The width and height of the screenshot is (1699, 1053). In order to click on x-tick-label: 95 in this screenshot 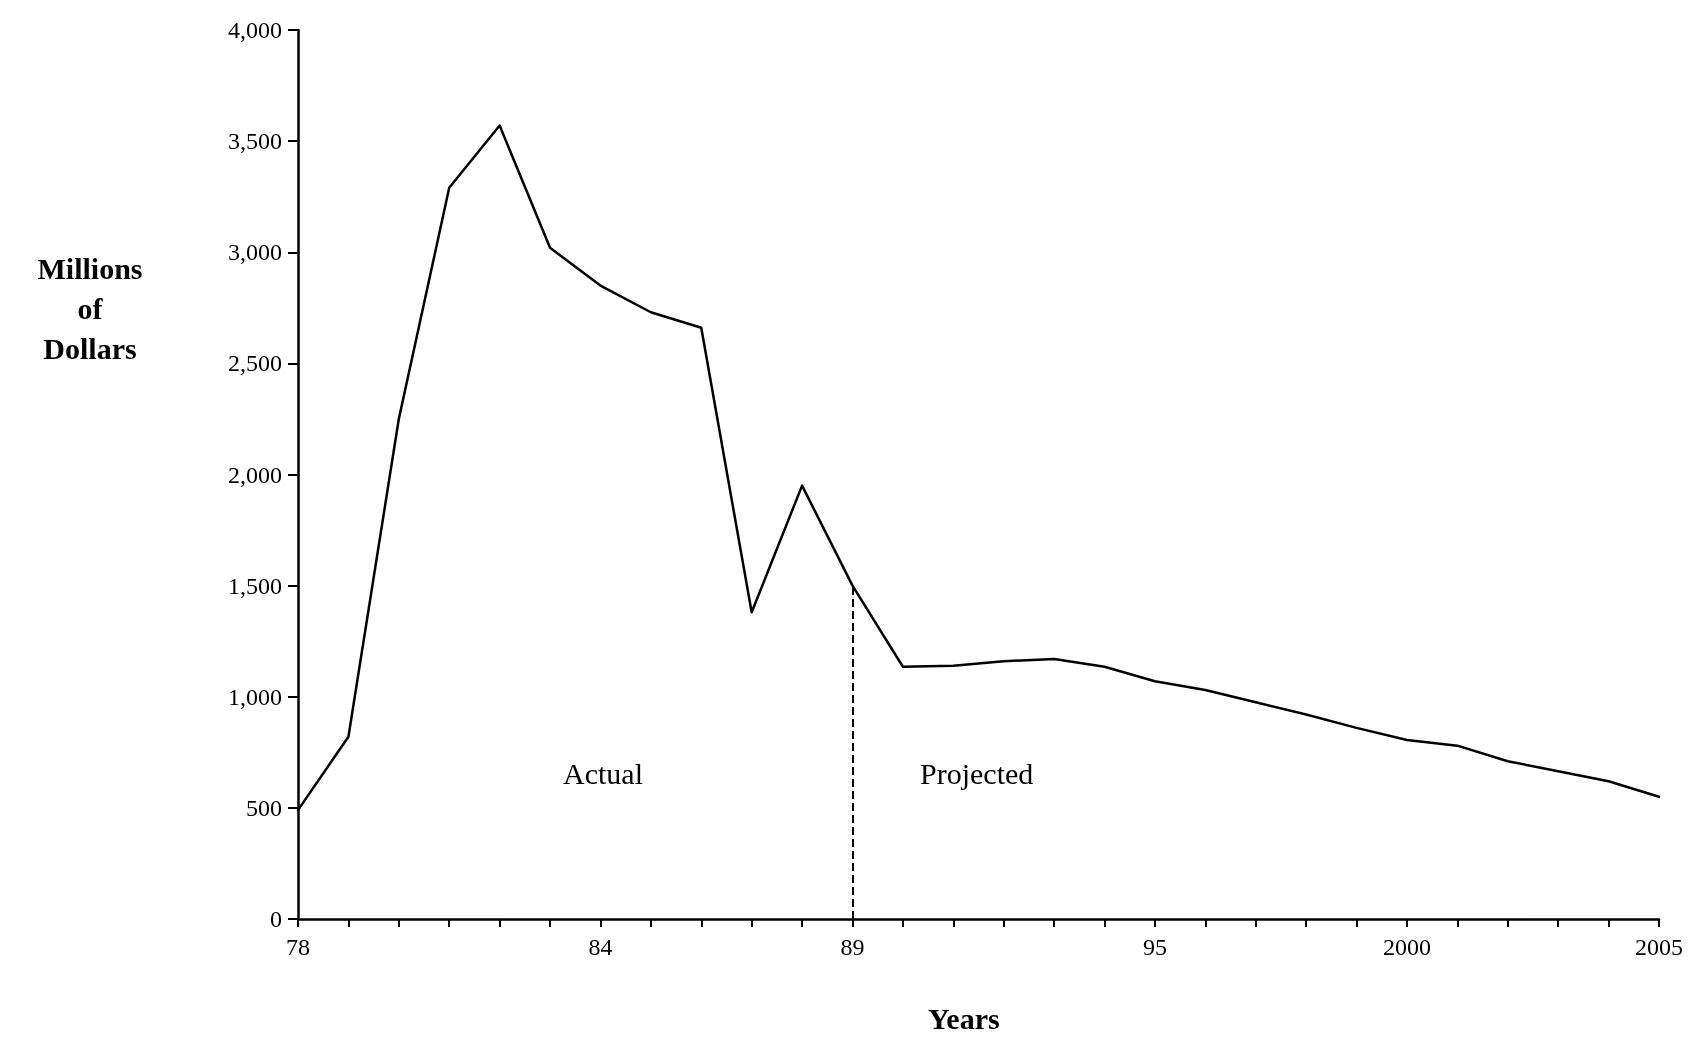, I will do `click(1154, 947)`.